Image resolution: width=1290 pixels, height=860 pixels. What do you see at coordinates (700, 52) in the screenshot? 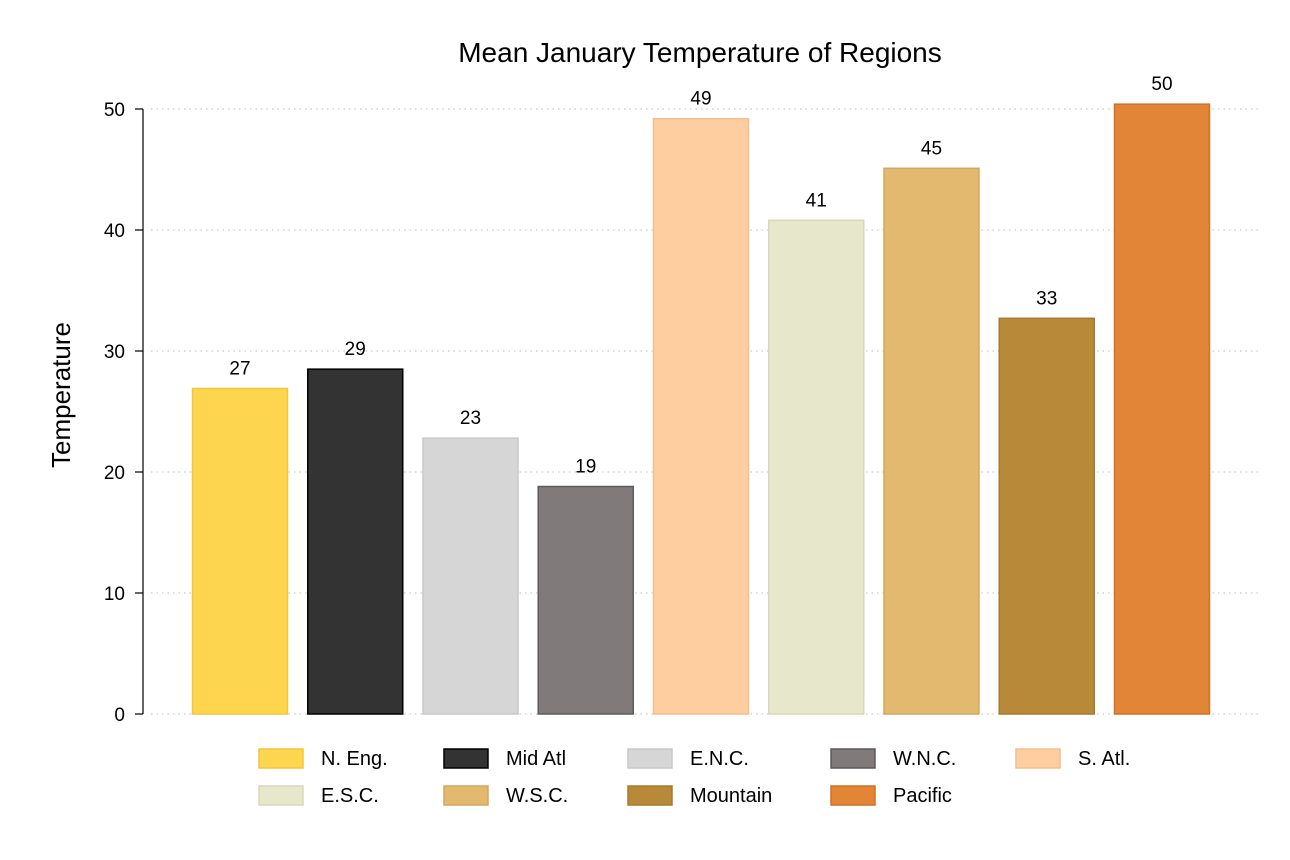
I see `chart-title: Mean January Temperature of Regions` at bounding box center [700, 52].